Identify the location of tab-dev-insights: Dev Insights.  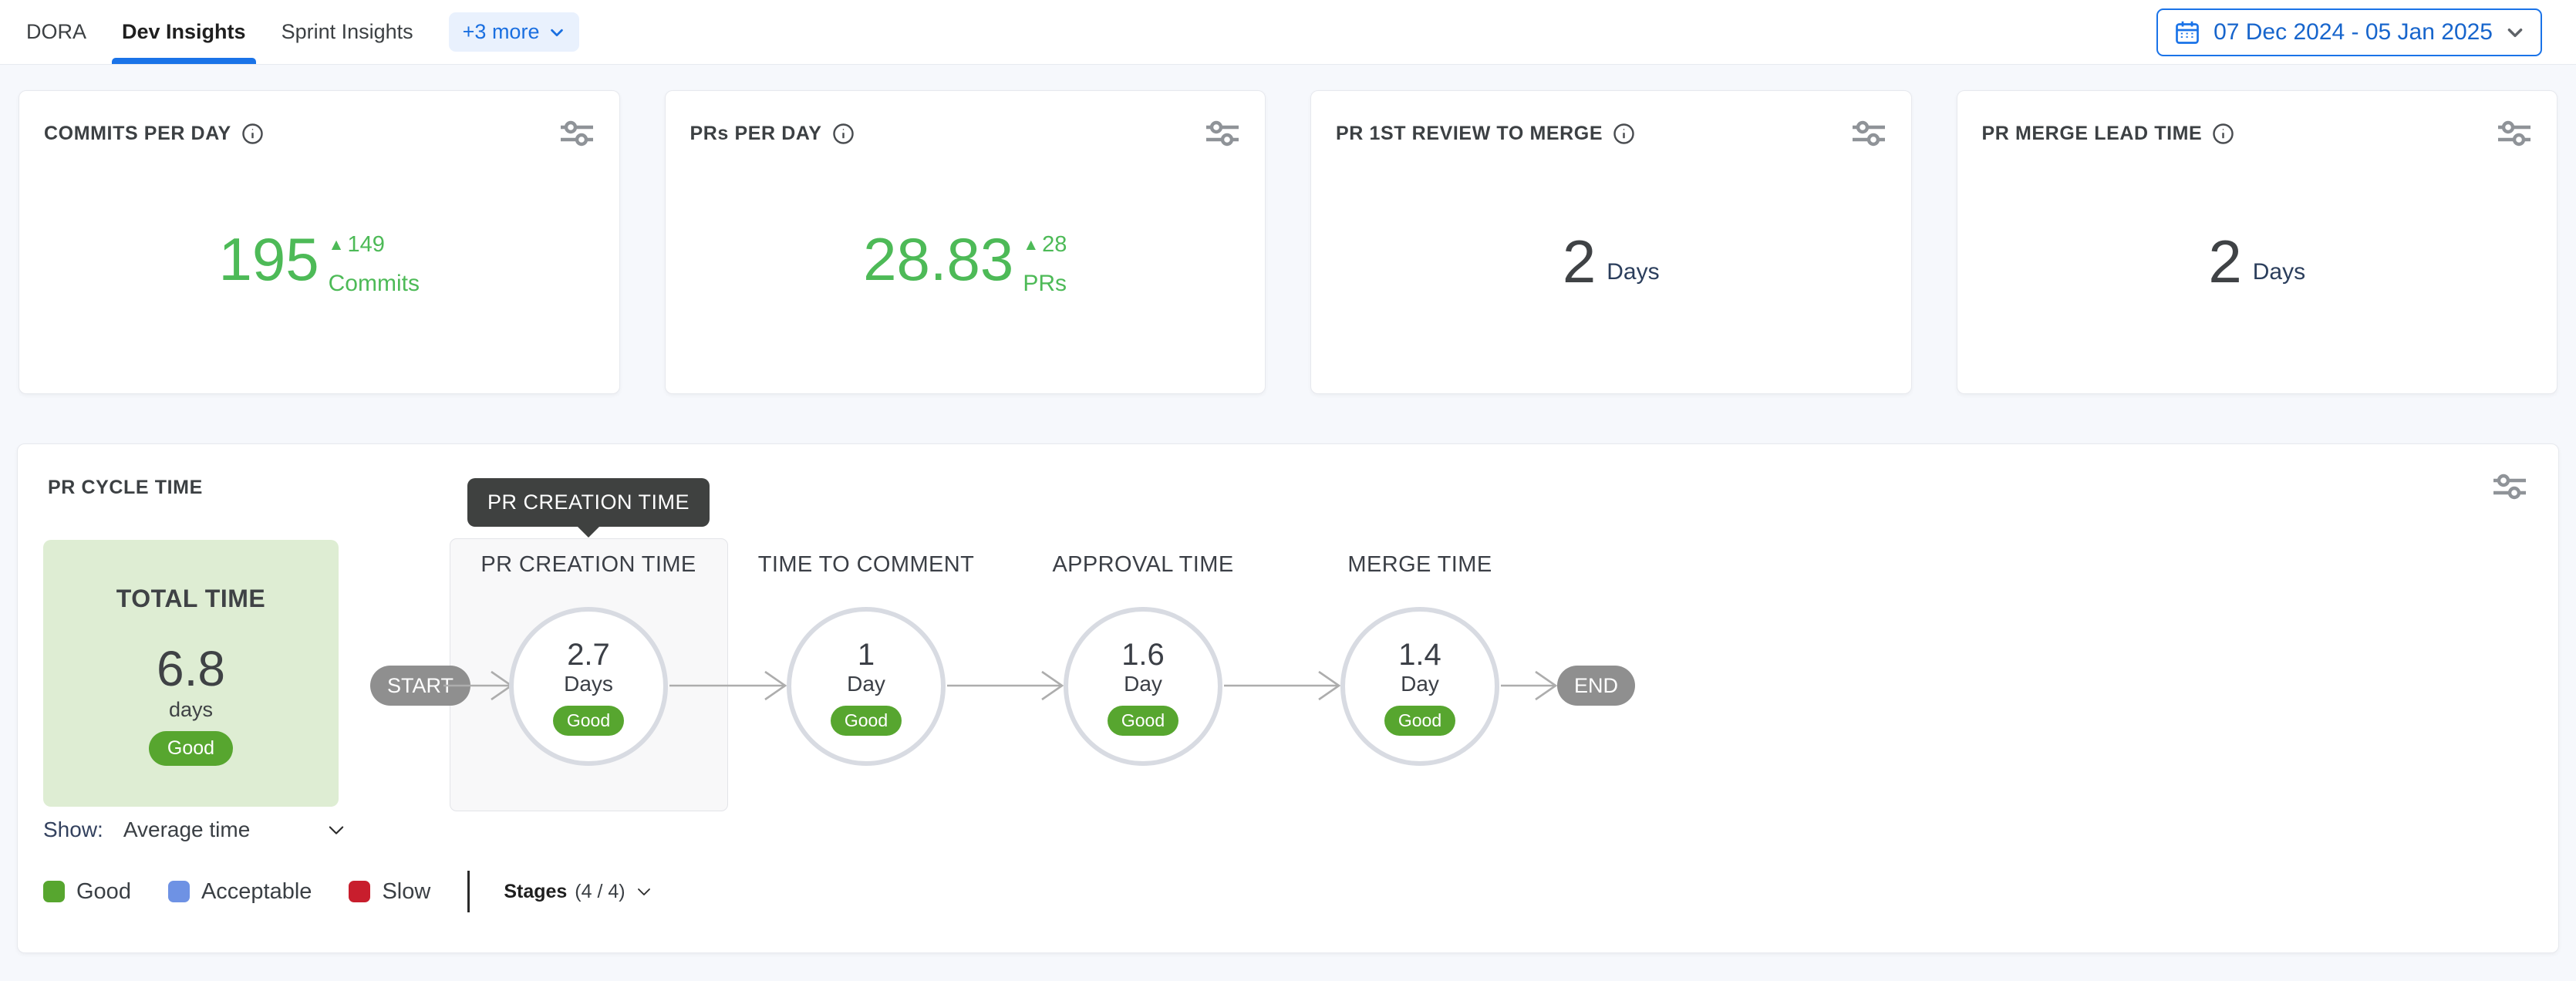
(184, 32).